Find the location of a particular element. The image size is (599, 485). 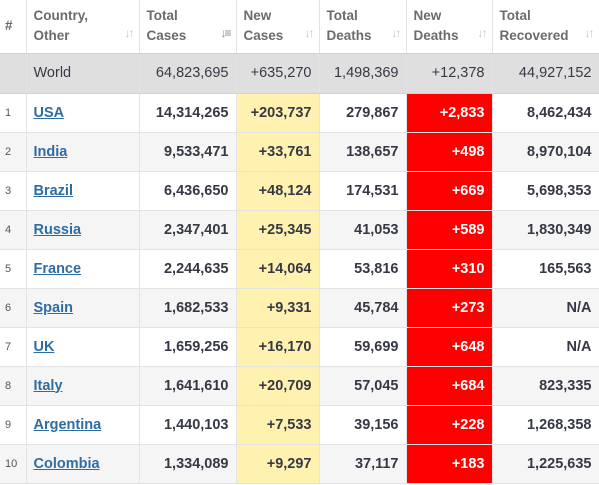

new-cases-cell: +20,709 is located at coordinates (278, 386).